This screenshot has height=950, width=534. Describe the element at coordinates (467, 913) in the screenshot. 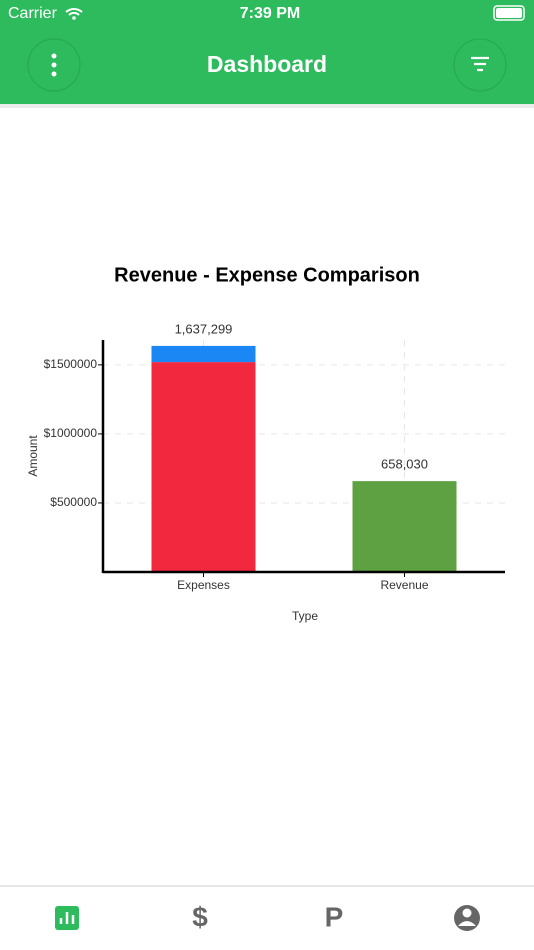

I see `profile-head` at that location.